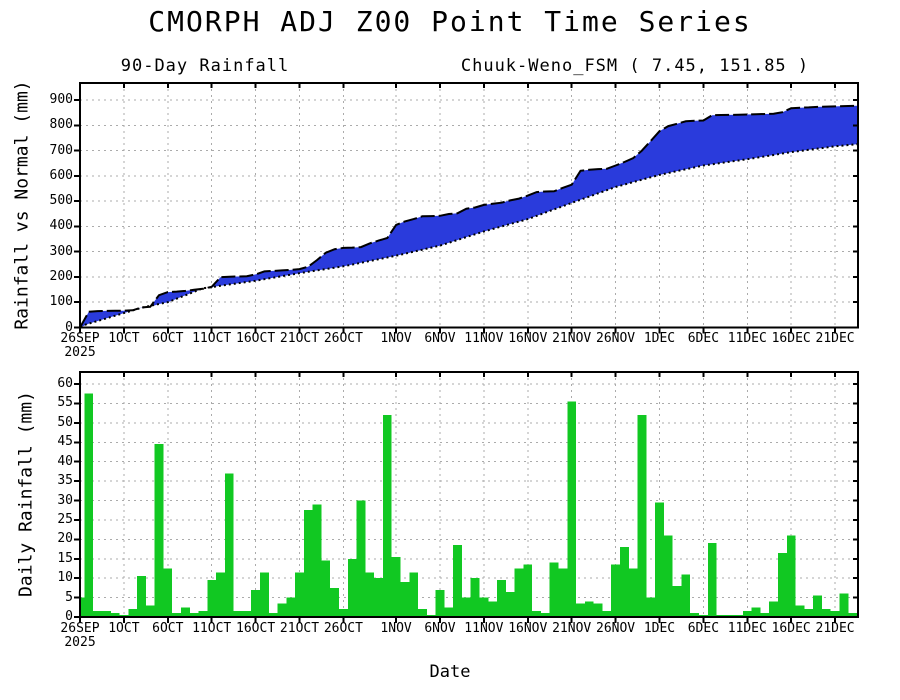 The height and width of the screenshot is (700, 900). Describe the element at coordinates (124, 628) in the screenshot. I see `bottom-x-tick-label: 1OCT` at that location.